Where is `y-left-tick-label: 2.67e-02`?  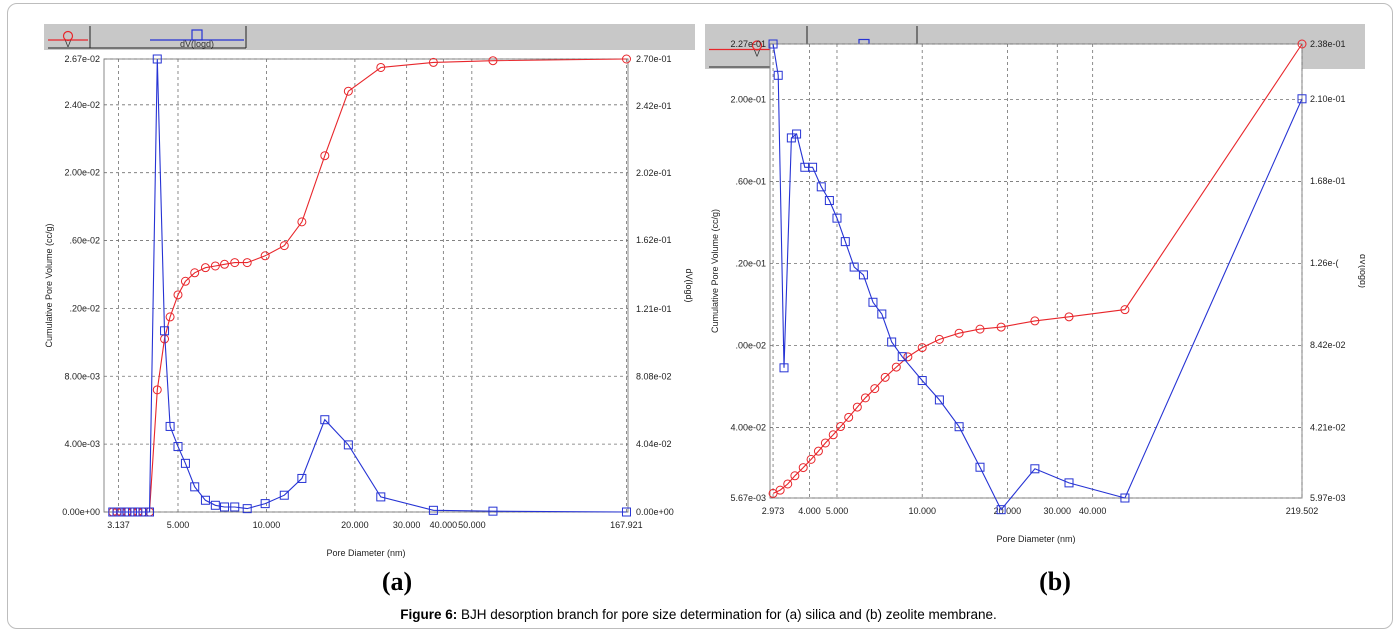
y-left-tick-label: 2.67e-02 is located at coordinates (82, 59).